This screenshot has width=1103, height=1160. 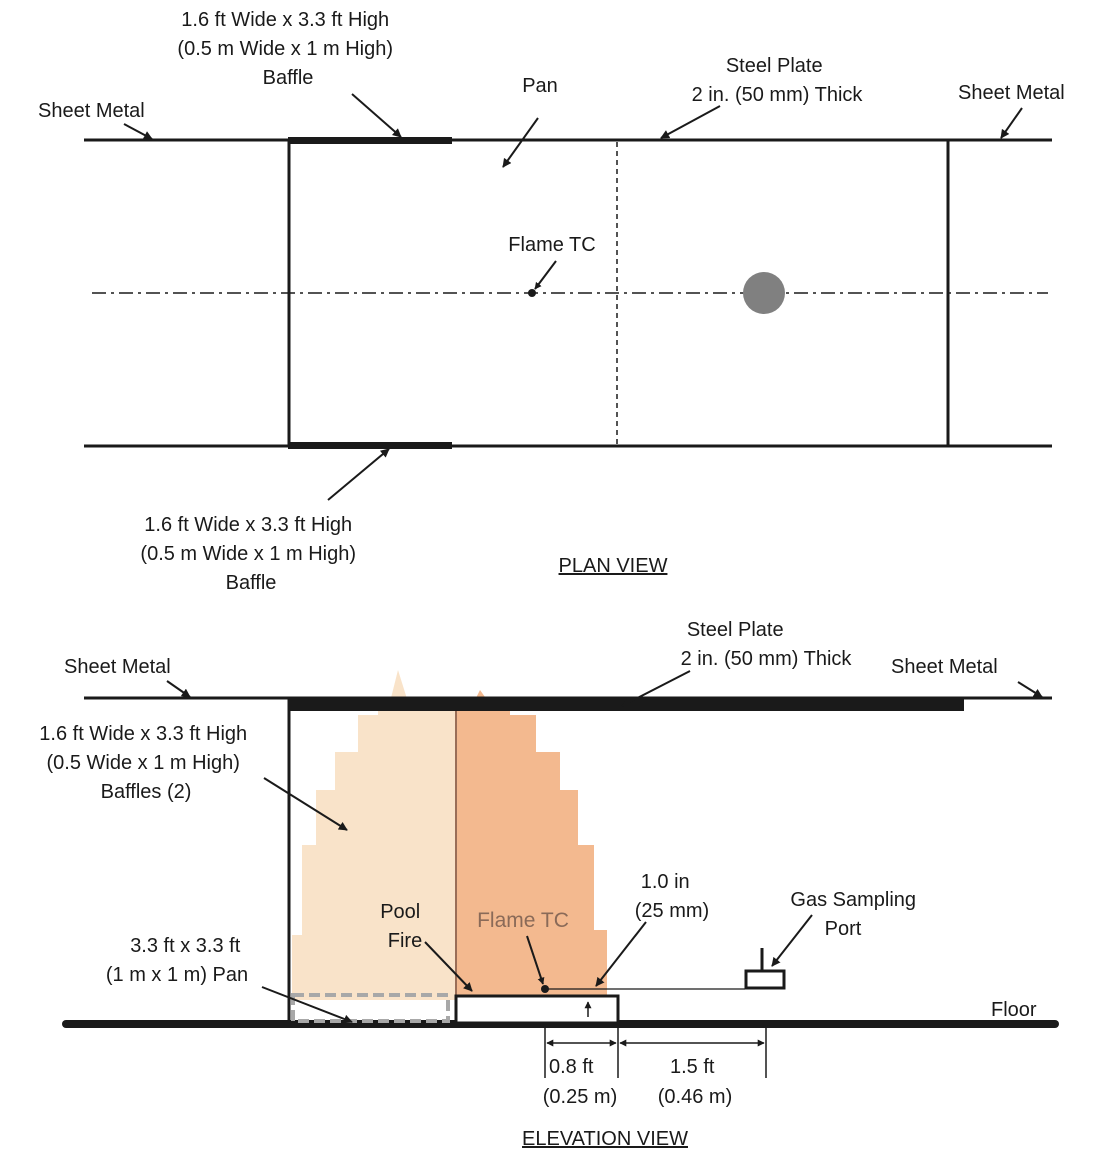 What do you see at coordinates (532, 293) in the screenshot?
I see `plan-flame-tc-point` at bounding box center [532, 293].